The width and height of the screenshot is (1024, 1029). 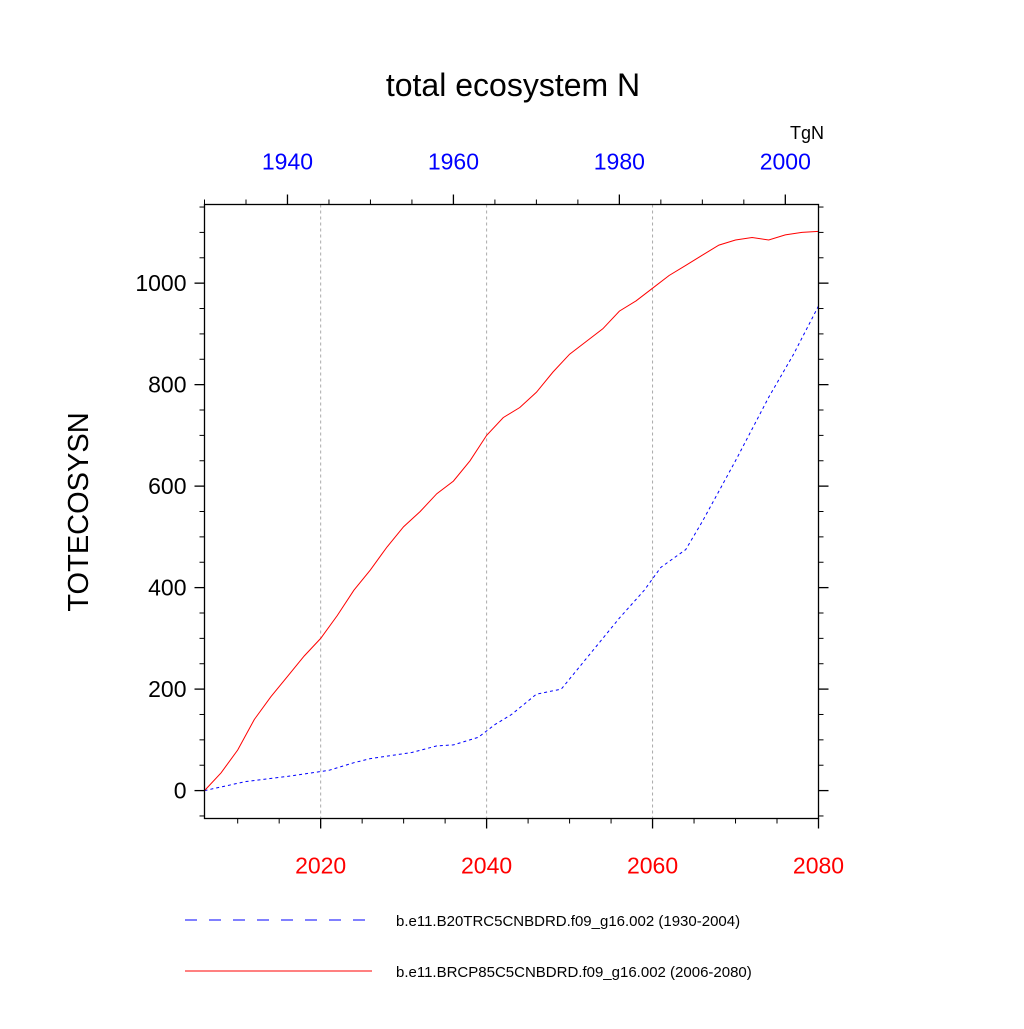 I want to click on x-bottom-tick-label-2040: 2040, so click(x=486, y=866).